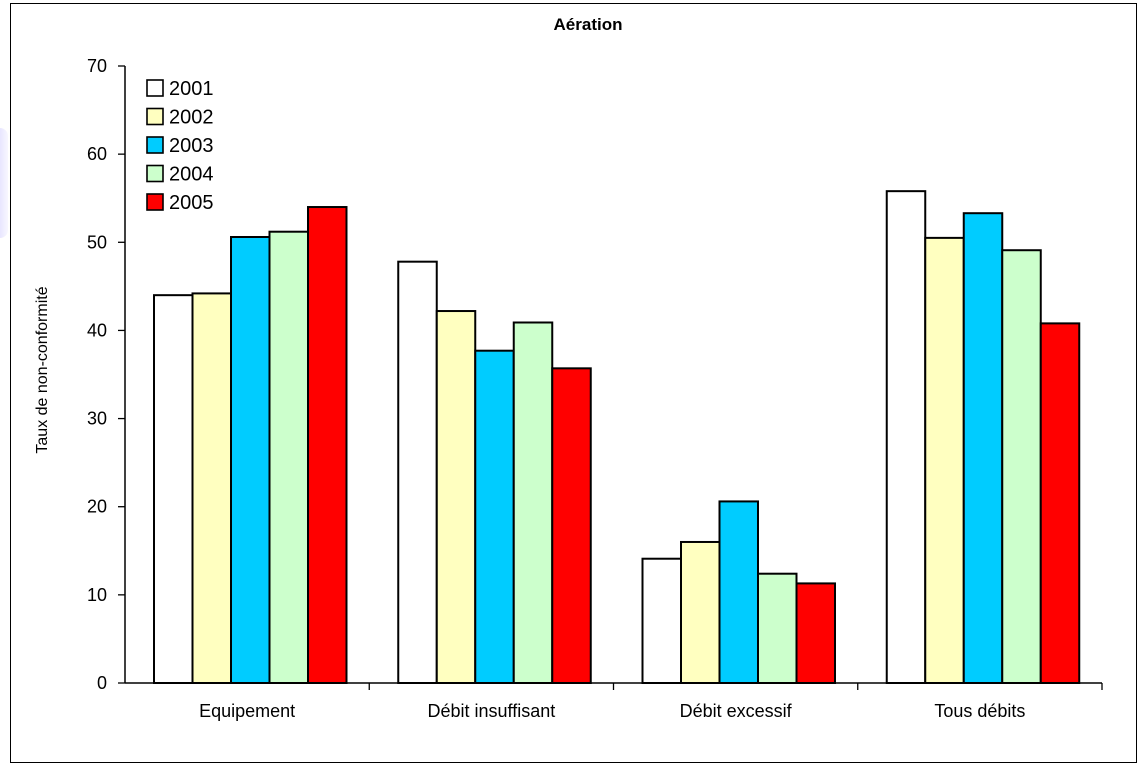 This screenshot has width=1139, height=768. What do you see at coordinates (97, 419) in the screenshot?
I see `y-tick-label: 30` at bounding box center [97, 419].